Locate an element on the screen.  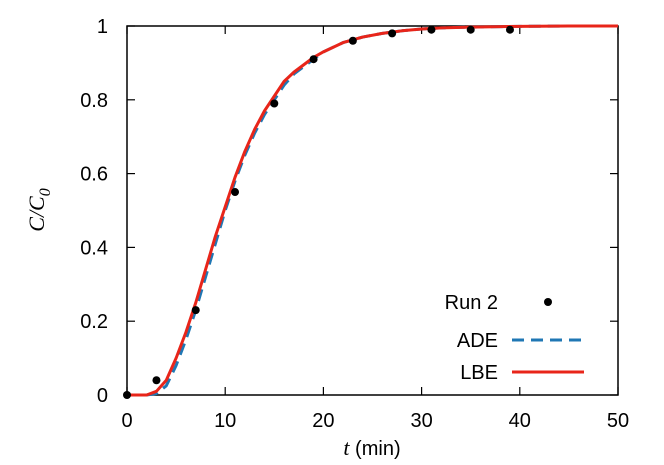
y-tick-label: 0 is located at coordinates (102, 396).